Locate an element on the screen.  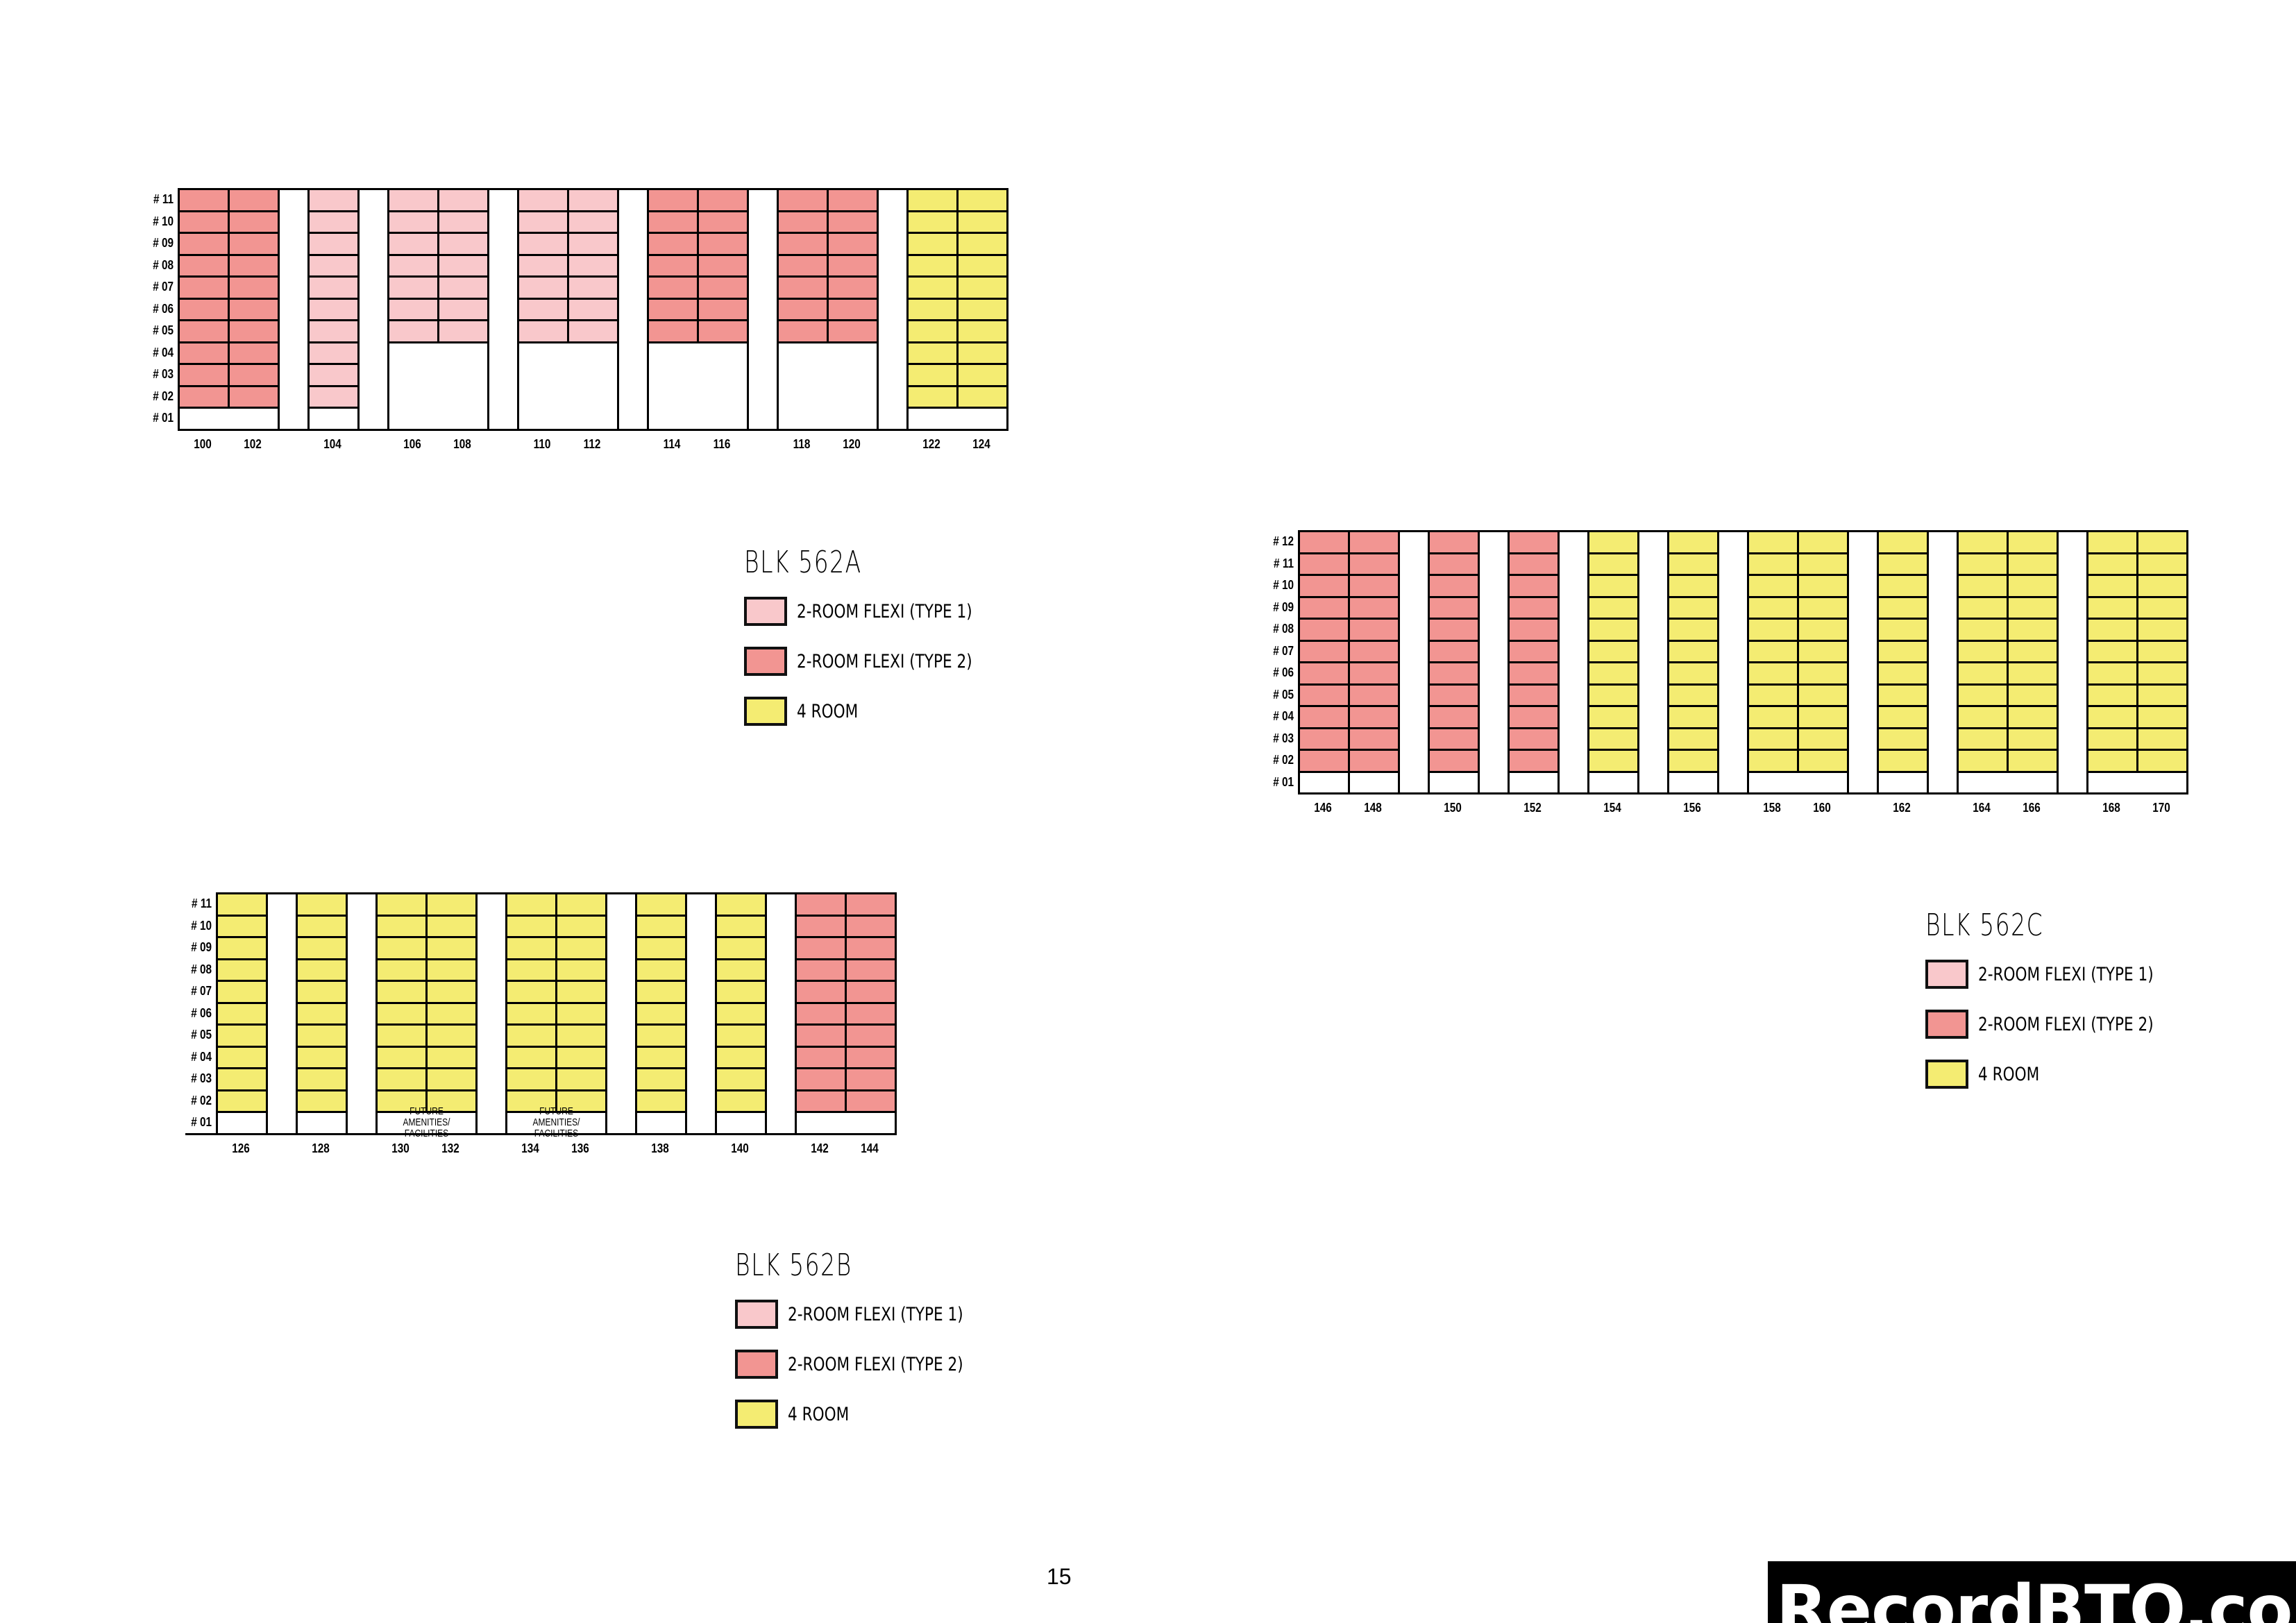
unit-number-label: 164 is located at coordinates (1982, 808).